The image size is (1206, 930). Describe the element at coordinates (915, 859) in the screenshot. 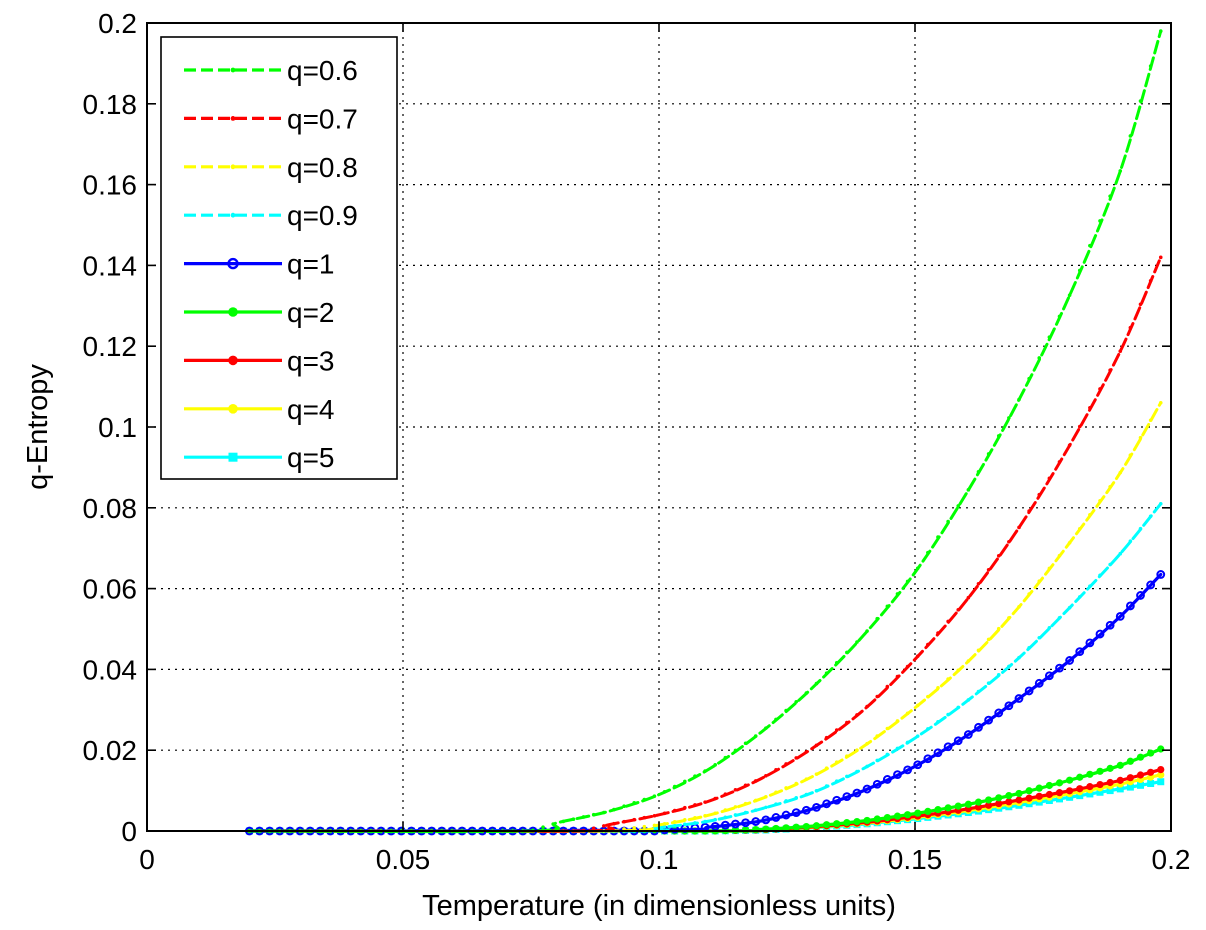

I see `x-tick-label: 0.15` at that location.